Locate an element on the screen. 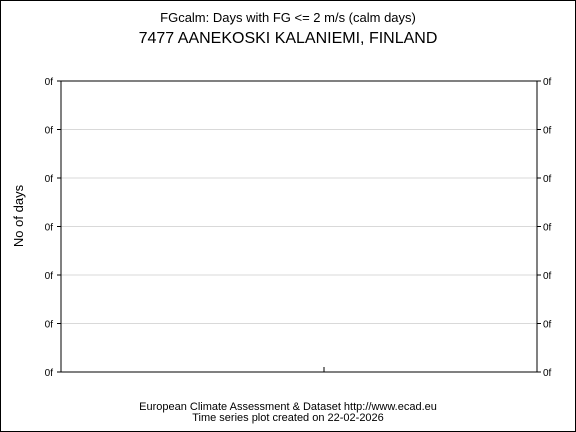 The image size is (576, 432). y-axis-right: 0f 0f 0f 0f 0f 0f 0f is located at coordinates (544, 228).